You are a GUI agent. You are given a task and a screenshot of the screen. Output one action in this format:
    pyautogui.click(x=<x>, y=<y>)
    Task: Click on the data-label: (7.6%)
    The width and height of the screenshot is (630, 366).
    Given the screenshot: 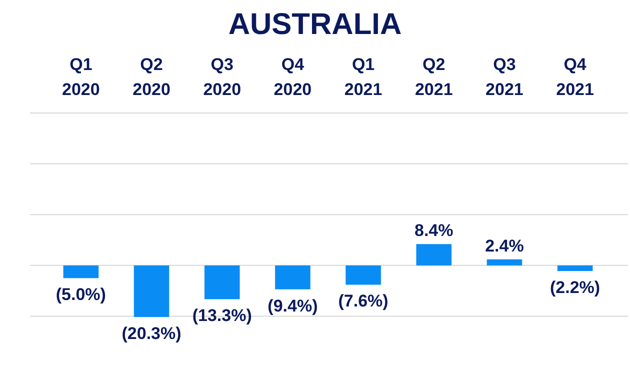 What is the action you would take?
    pyautogui.click(x=363, y=301)
    